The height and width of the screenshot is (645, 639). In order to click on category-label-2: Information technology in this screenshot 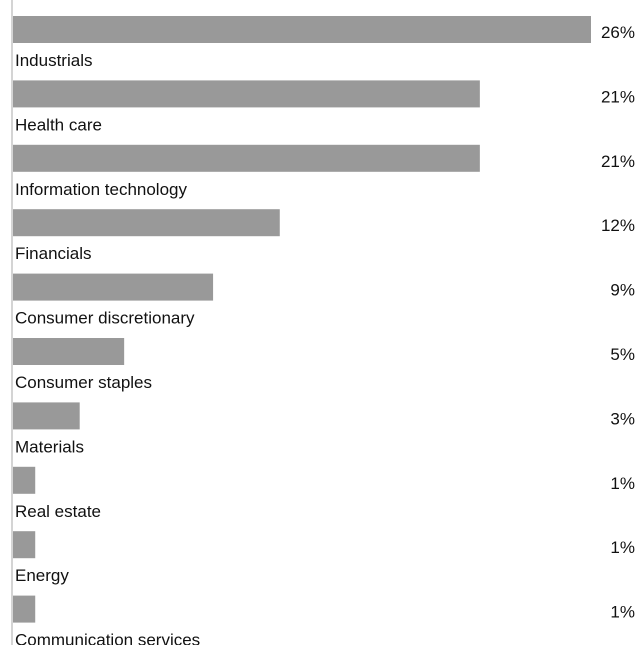, I will do `click(101, 189)`.